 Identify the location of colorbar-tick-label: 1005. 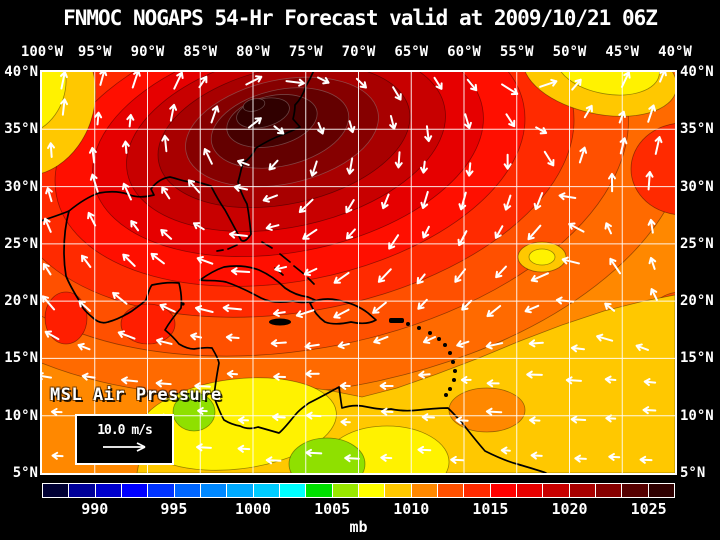
(332, 509).